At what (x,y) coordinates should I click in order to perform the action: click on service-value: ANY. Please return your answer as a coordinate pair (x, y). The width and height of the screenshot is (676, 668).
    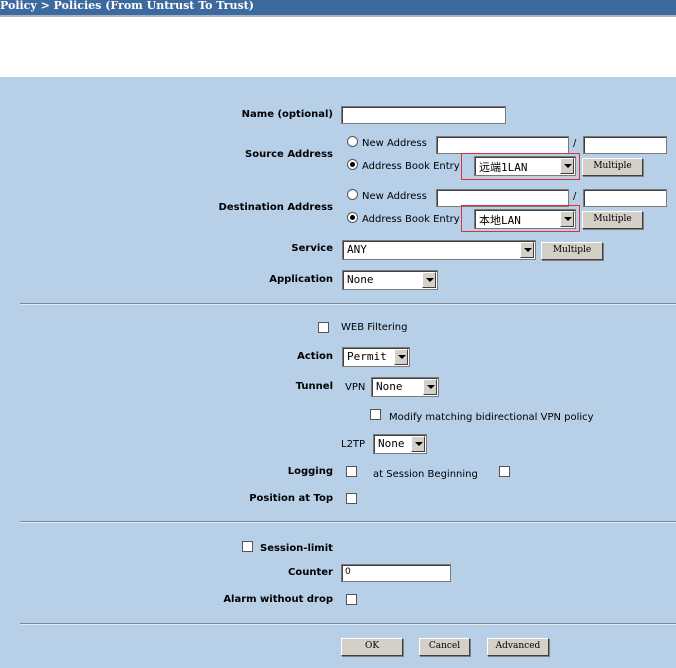
    Looking at the image, I should click on (357, 249).